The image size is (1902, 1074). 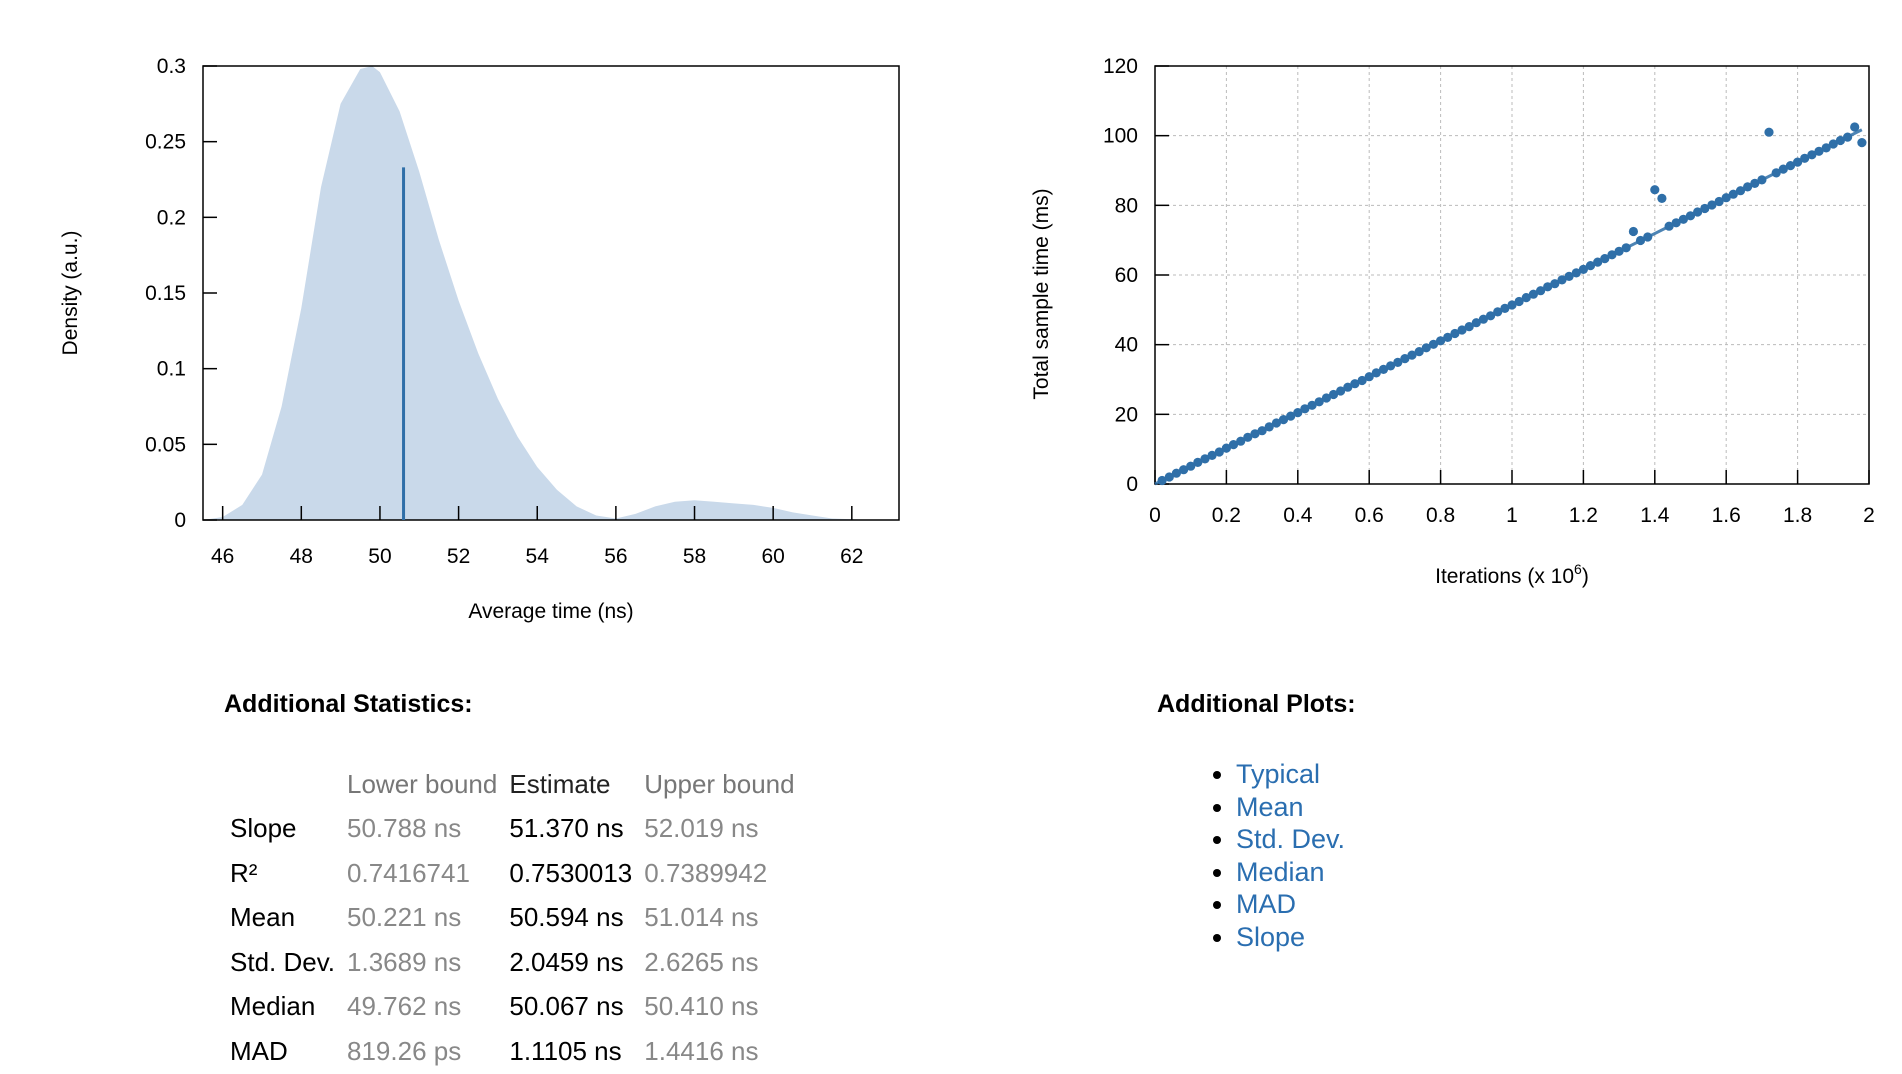 I want to click on density-y-tick-label: 0.05, so click(x=165, y=444).